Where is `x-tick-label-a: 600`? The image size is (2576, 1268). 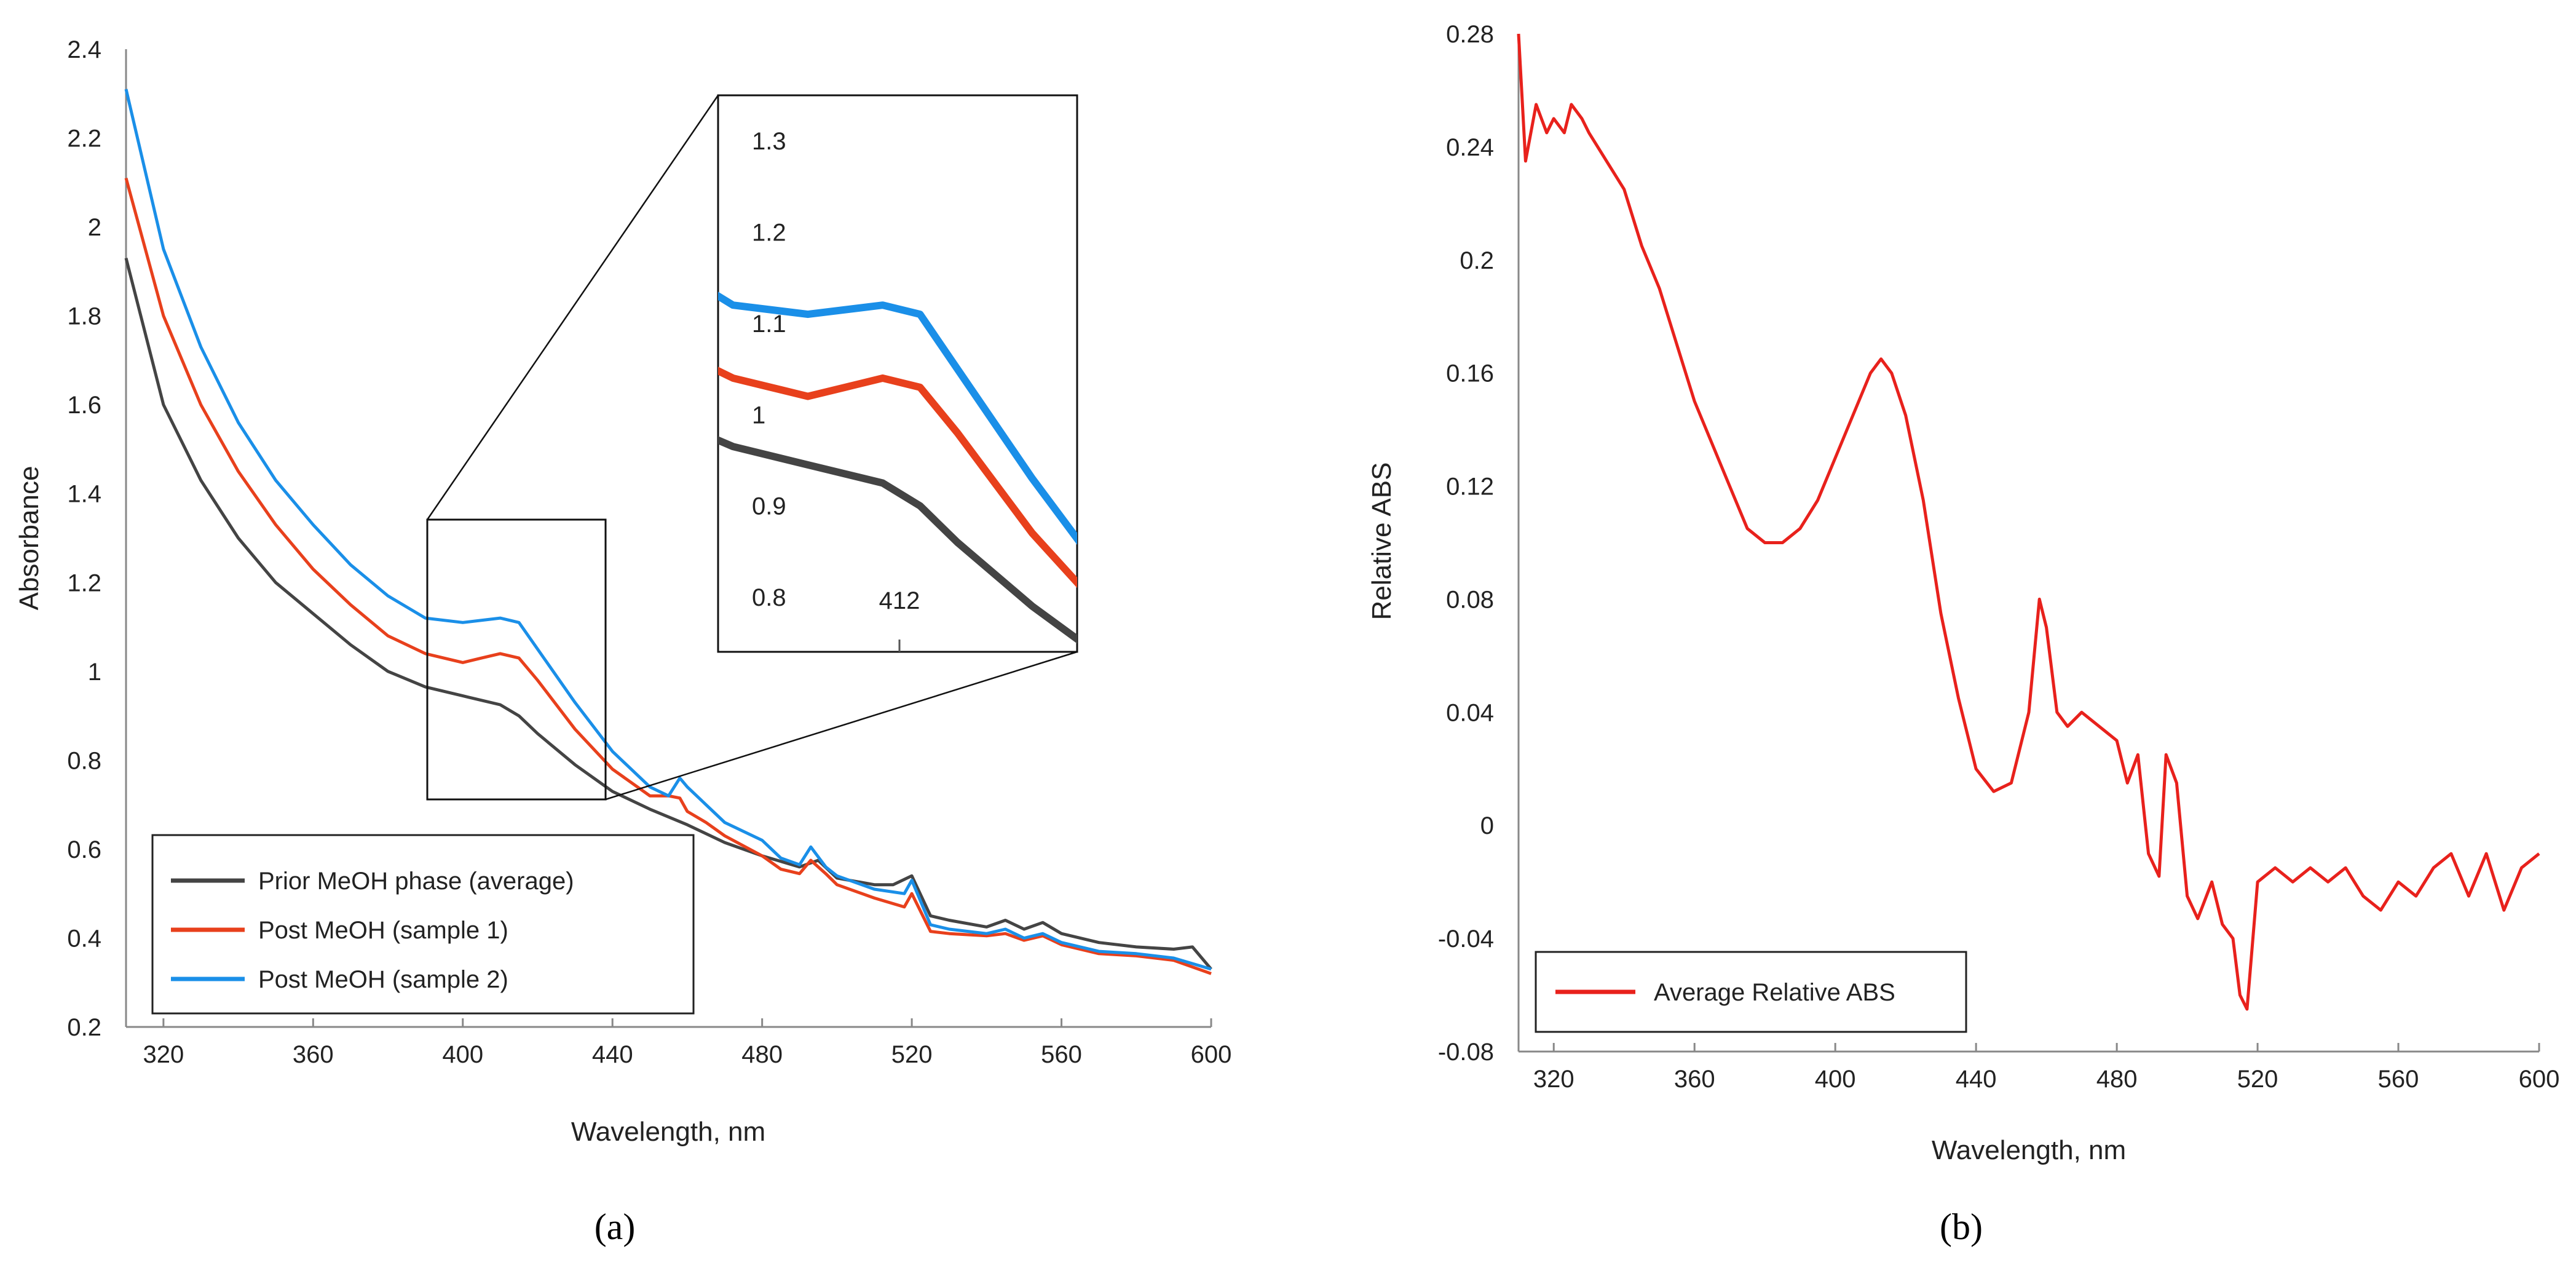
x-tick-label-a: 600 is located at coordinates (1211, 1055).